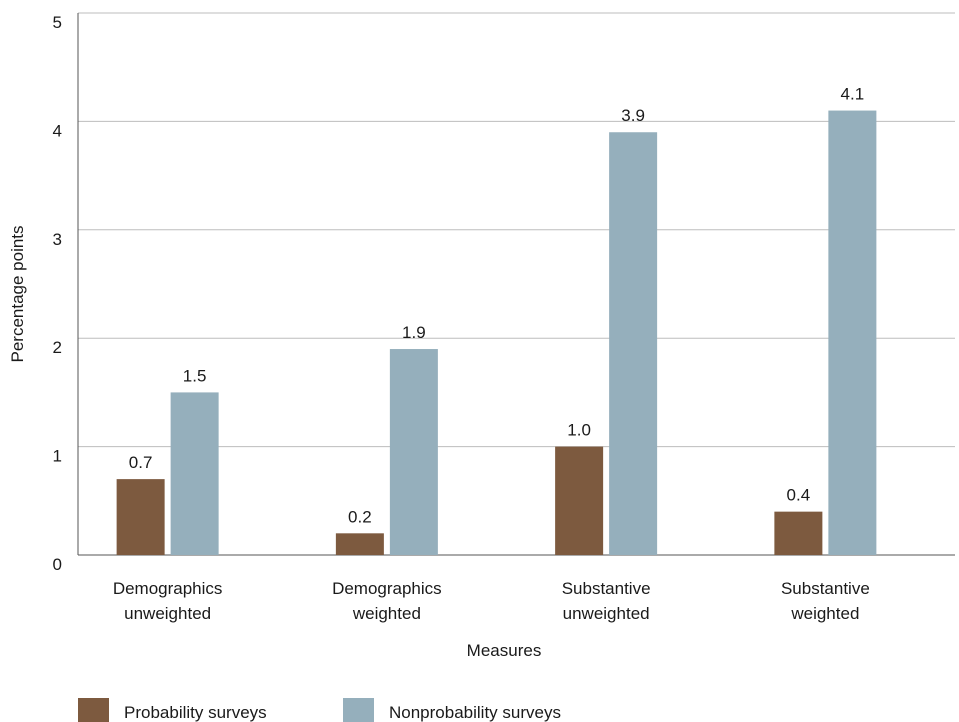  I want to click on data-label: 1.9, so click(414, 332).